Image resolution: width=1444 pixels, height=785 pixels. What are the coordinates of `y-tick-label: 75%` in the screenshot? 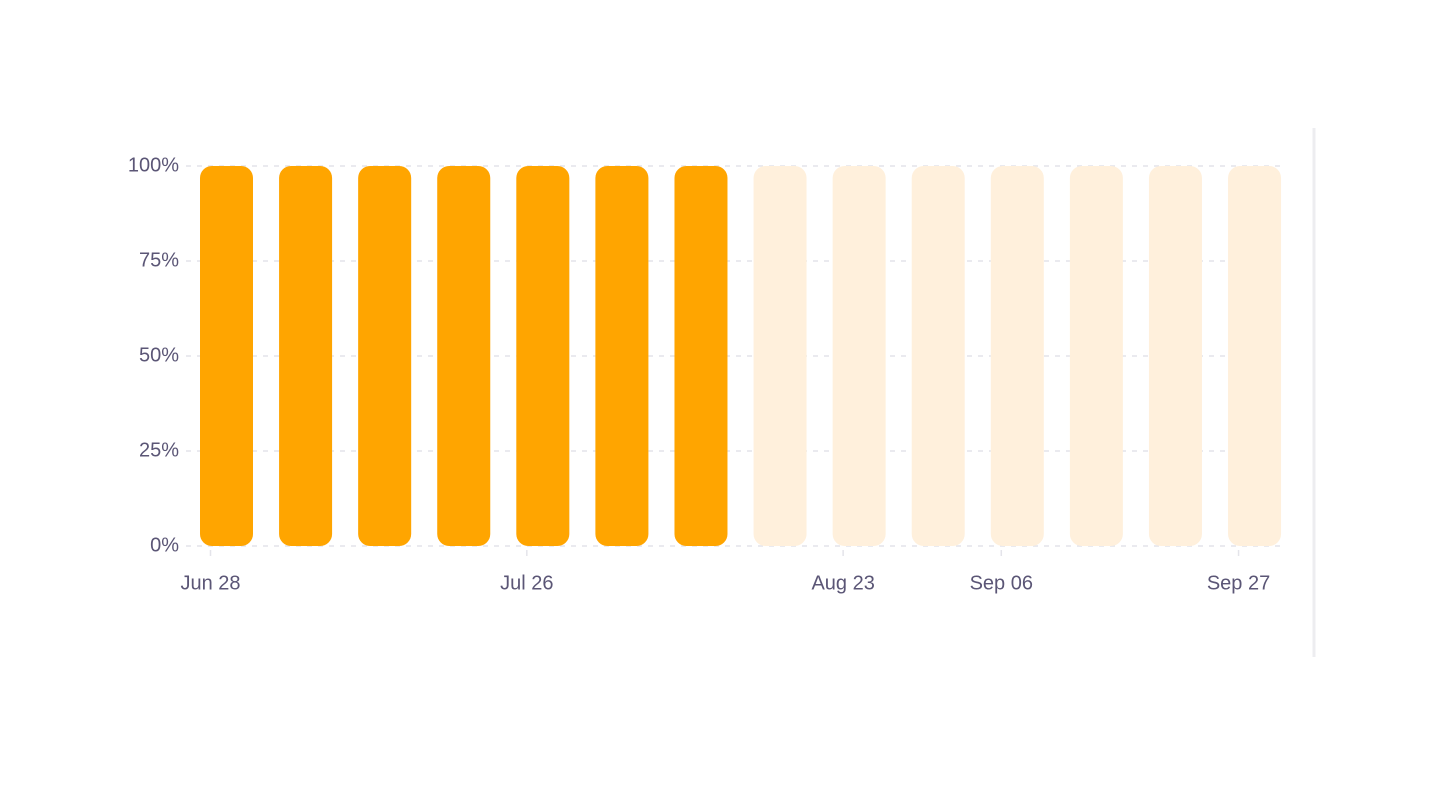 It's located at (159, 260).